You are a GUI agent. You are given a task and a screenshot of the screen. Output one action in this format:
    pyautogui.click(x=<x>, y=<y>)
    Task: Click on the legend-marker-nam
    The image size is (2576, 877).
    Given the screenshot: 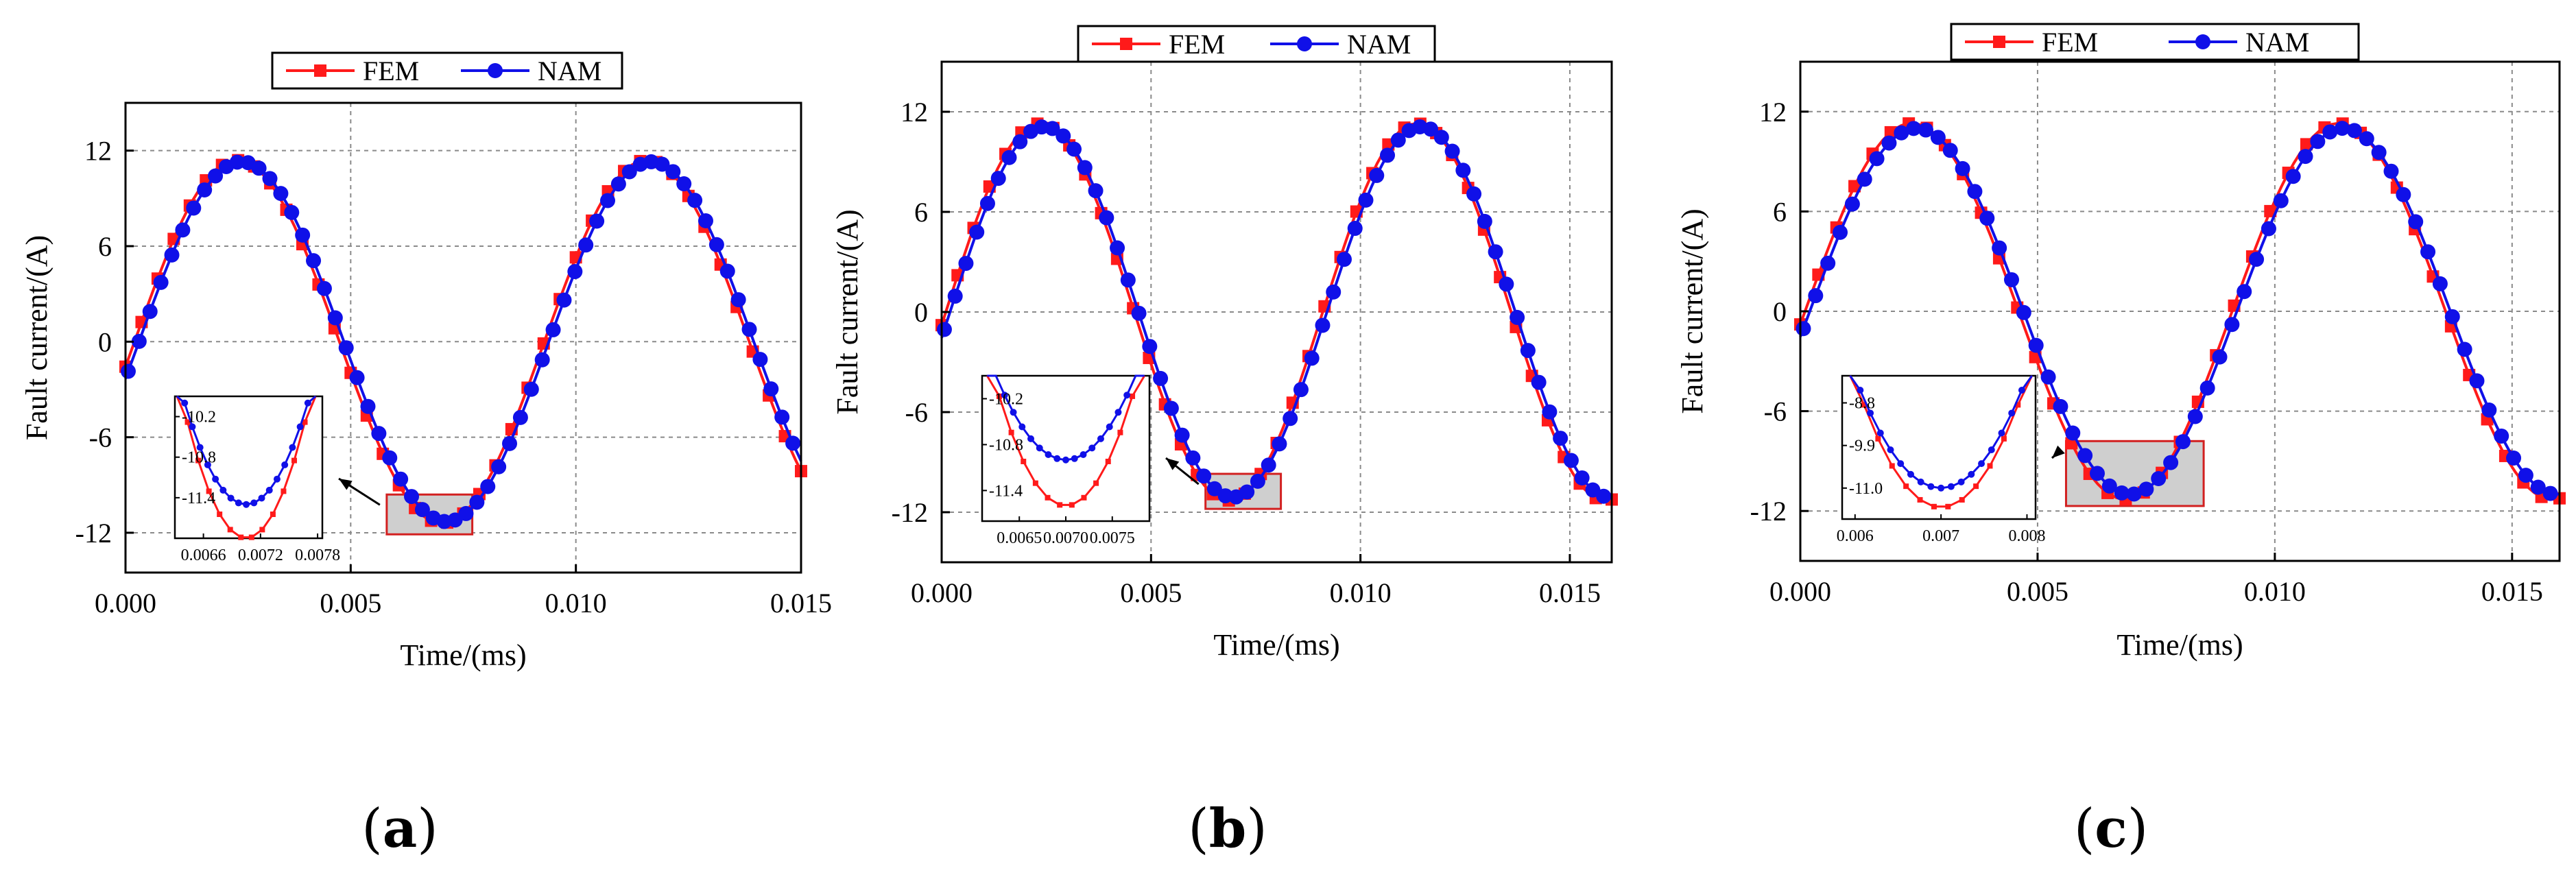 What is the action you would take?
    pyautogui.click(x=495, y=70)
    